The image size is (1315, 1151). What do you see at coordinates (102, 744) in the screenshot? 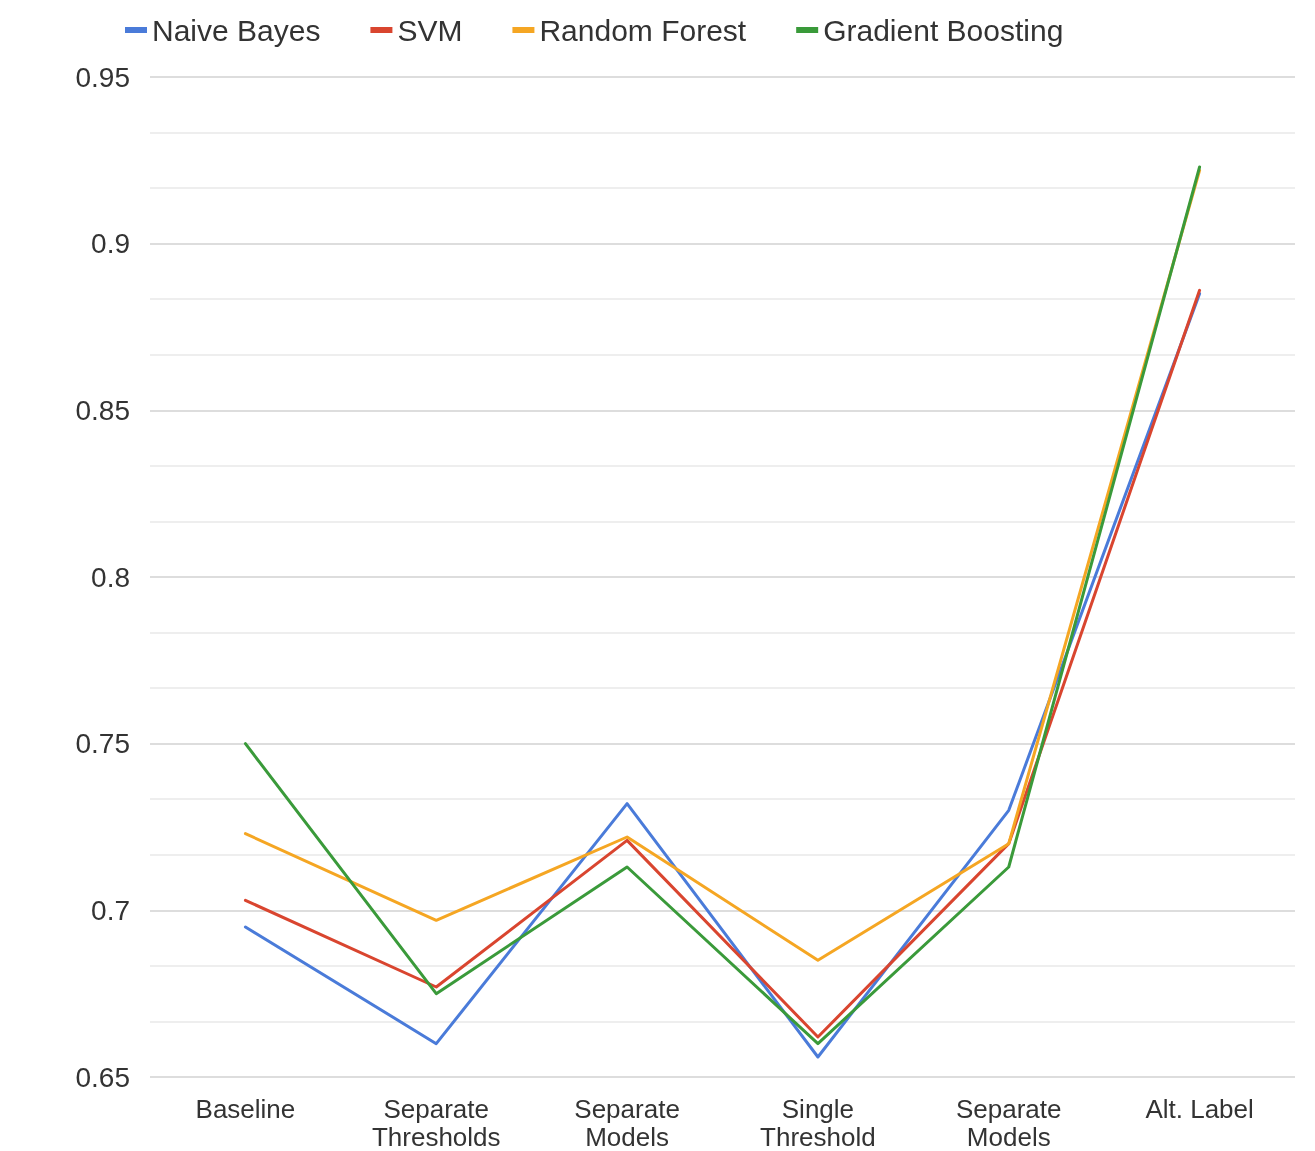
I see `y-tick-label: 0.75` at bounding box center [102, 744].